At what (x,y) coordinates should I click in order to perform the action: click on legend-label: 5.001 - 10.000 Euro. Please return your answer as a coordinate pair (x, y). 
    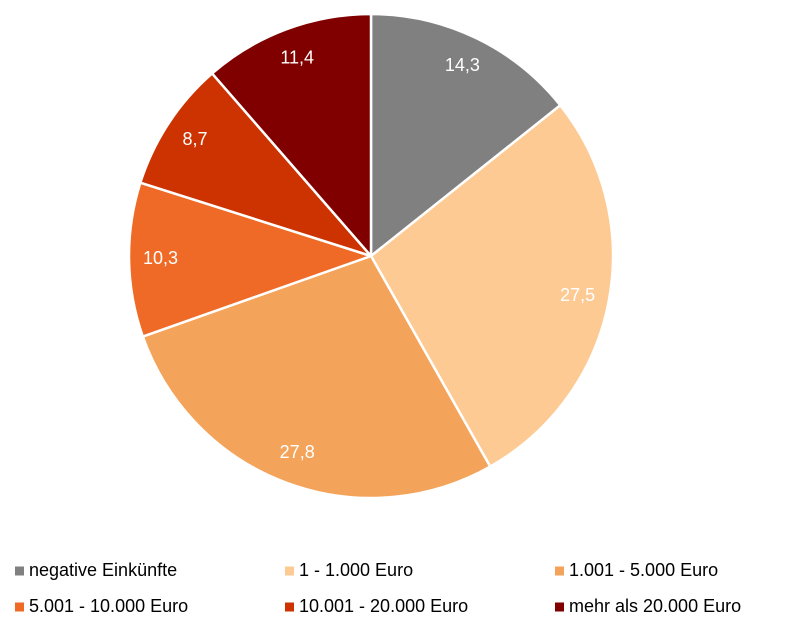
    Looking at the image, I should click on (108, 606).